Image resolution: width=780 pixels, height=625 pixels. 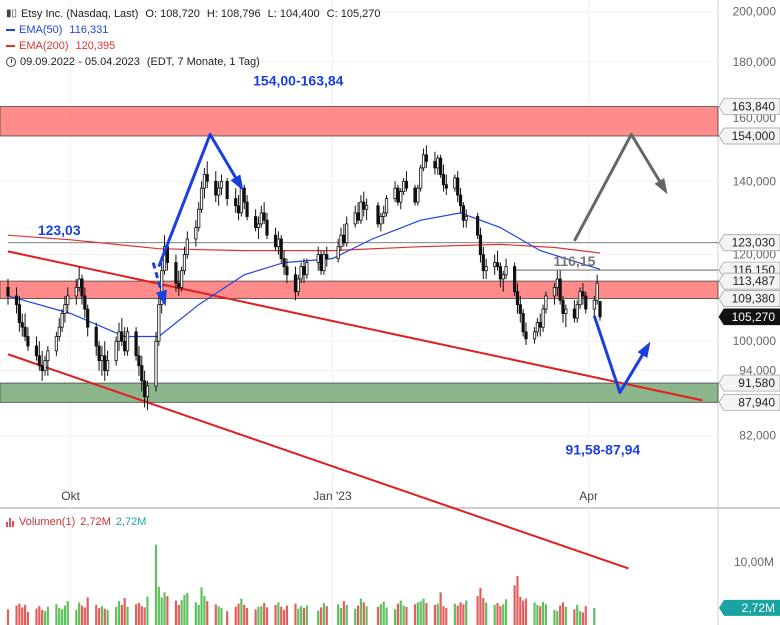 I want to click on volume-tick-label: 10,00M, so click(x=754, y=562).